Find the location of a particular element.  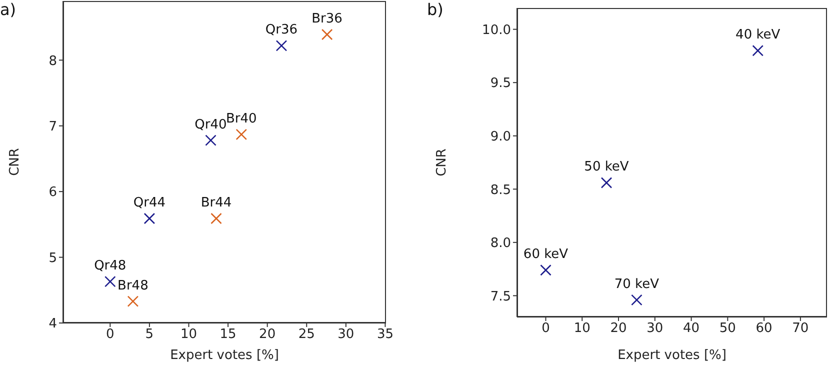

y-tick-label: 5 is located at coordinates (52, 258).